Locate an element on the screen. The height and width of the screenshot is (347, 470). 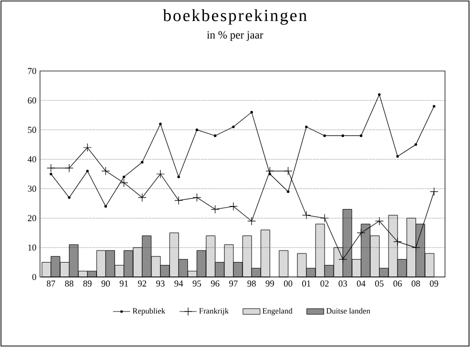
x-tick-label: 01 is located at coordinates (306, 283).